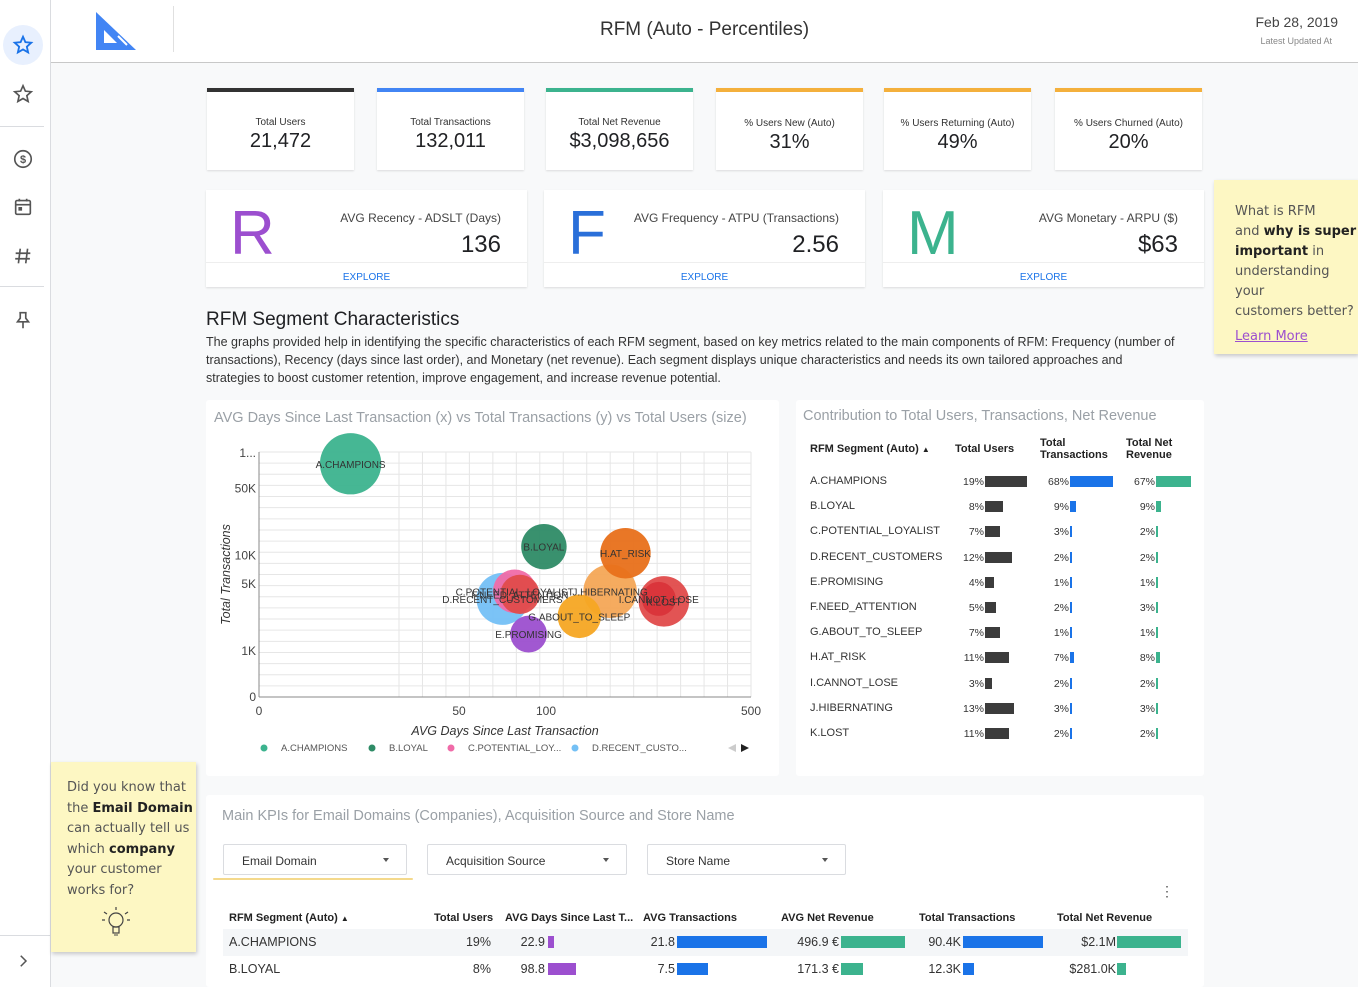  I want to click on avg-transactions: 7.5, so click(666, 969).